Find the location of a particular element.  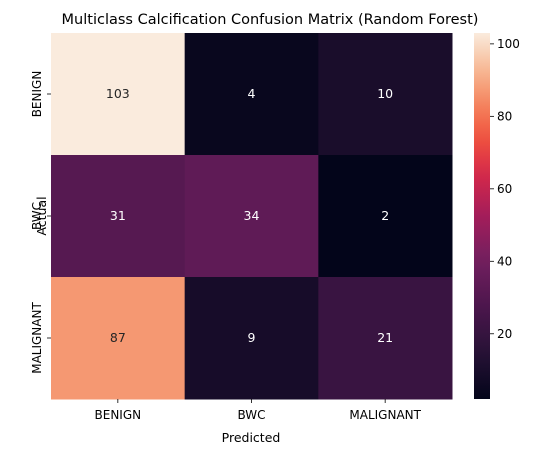

x-tick-labels: BENIGN BWC MALIGNANT is located at coordinates (258, 410).